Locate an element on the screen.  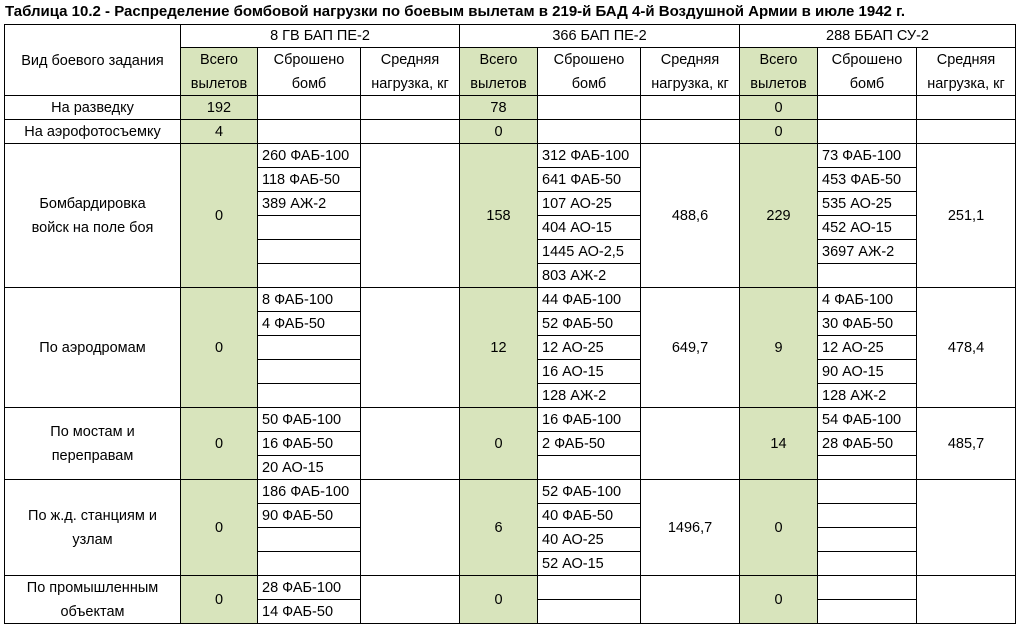
bombs-dropped-value: 404 АО-15 is located at coordinates (577, 227).